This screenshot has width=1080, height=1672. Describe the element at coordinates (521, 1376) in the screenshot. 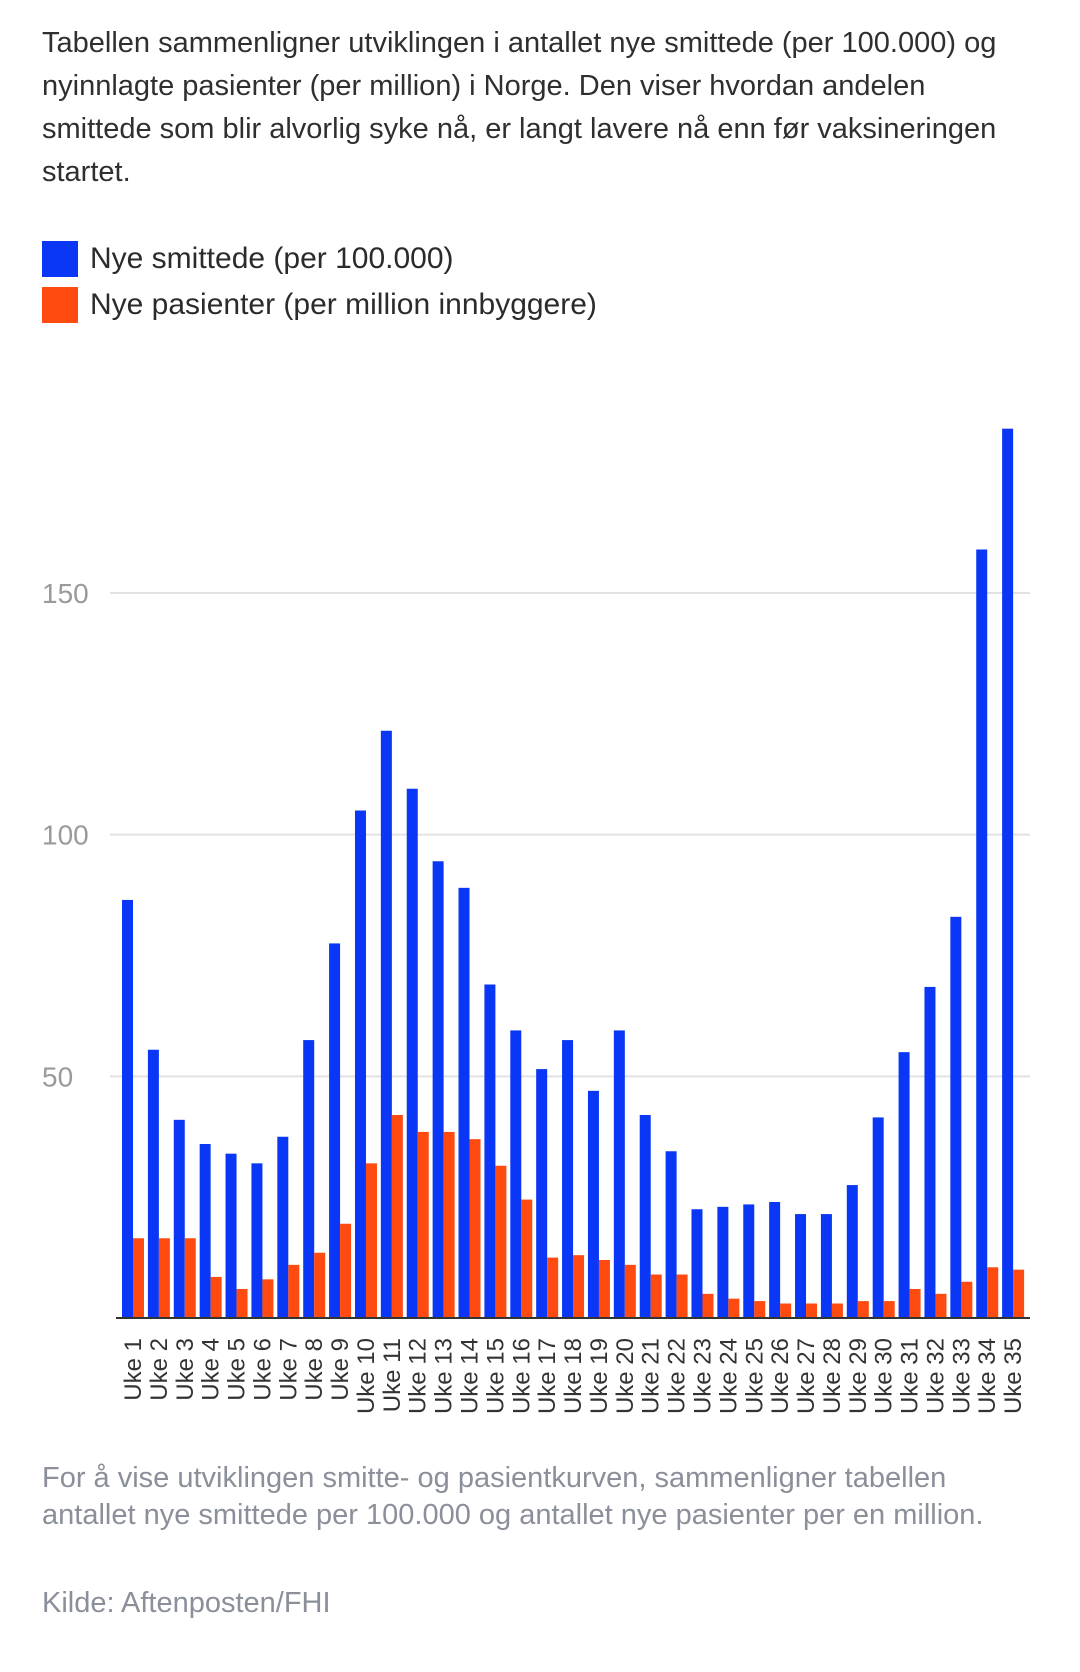

I see `x-tick-label: Uke 16` at that location.